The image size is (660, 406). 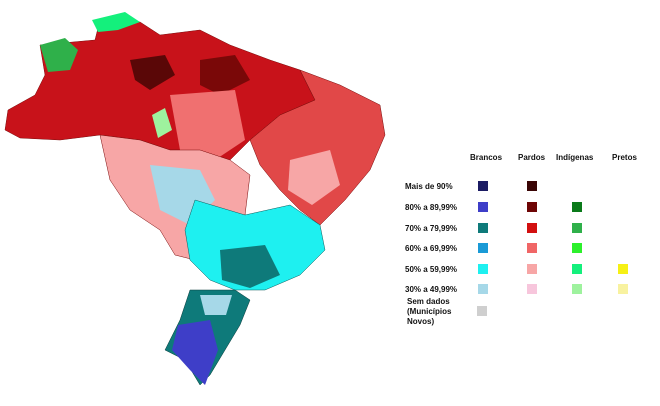 I want to click on legend-row-label: 30% a 49,99%, so click(x=431, y=289).